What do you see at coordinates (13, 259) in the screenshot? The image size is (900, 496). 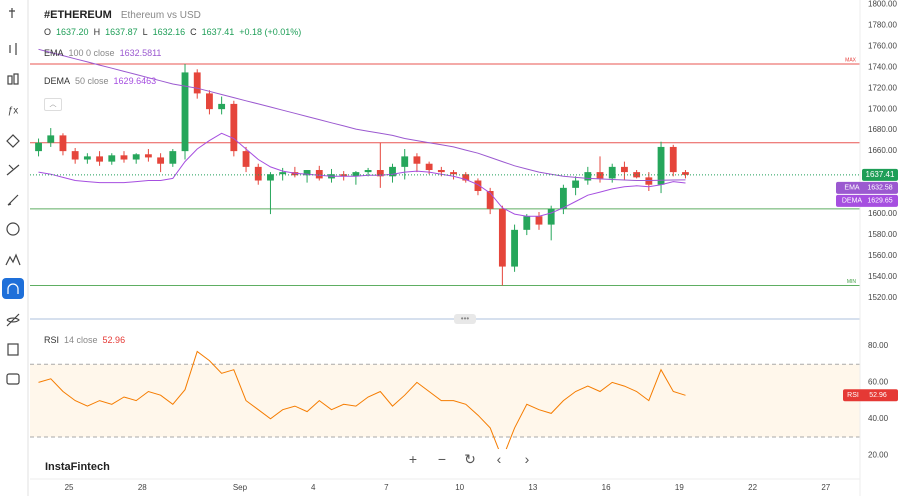 I see `tool-pattern` at bounding box center [13, 259].